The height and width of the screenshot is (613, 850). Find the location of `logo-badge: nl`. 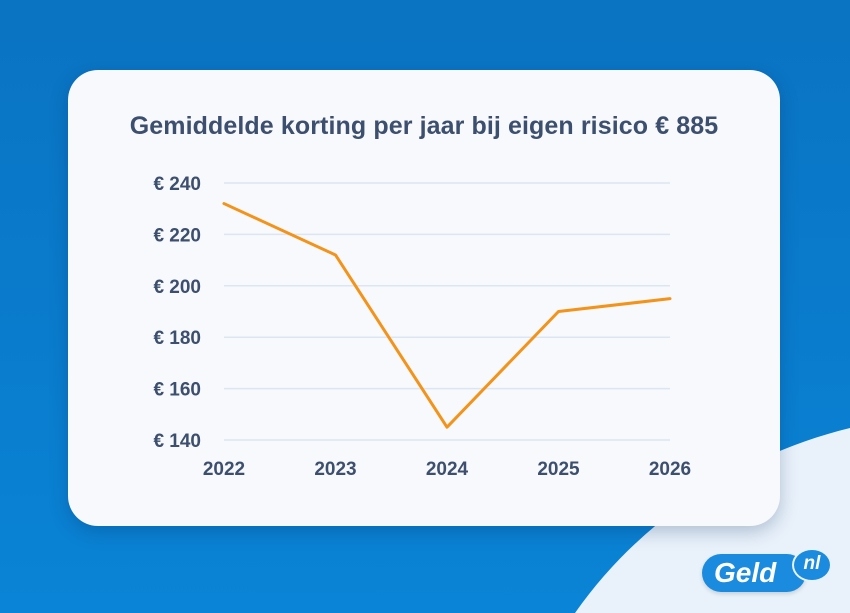

logo-badge: nl is located at coordinates (812, 565).